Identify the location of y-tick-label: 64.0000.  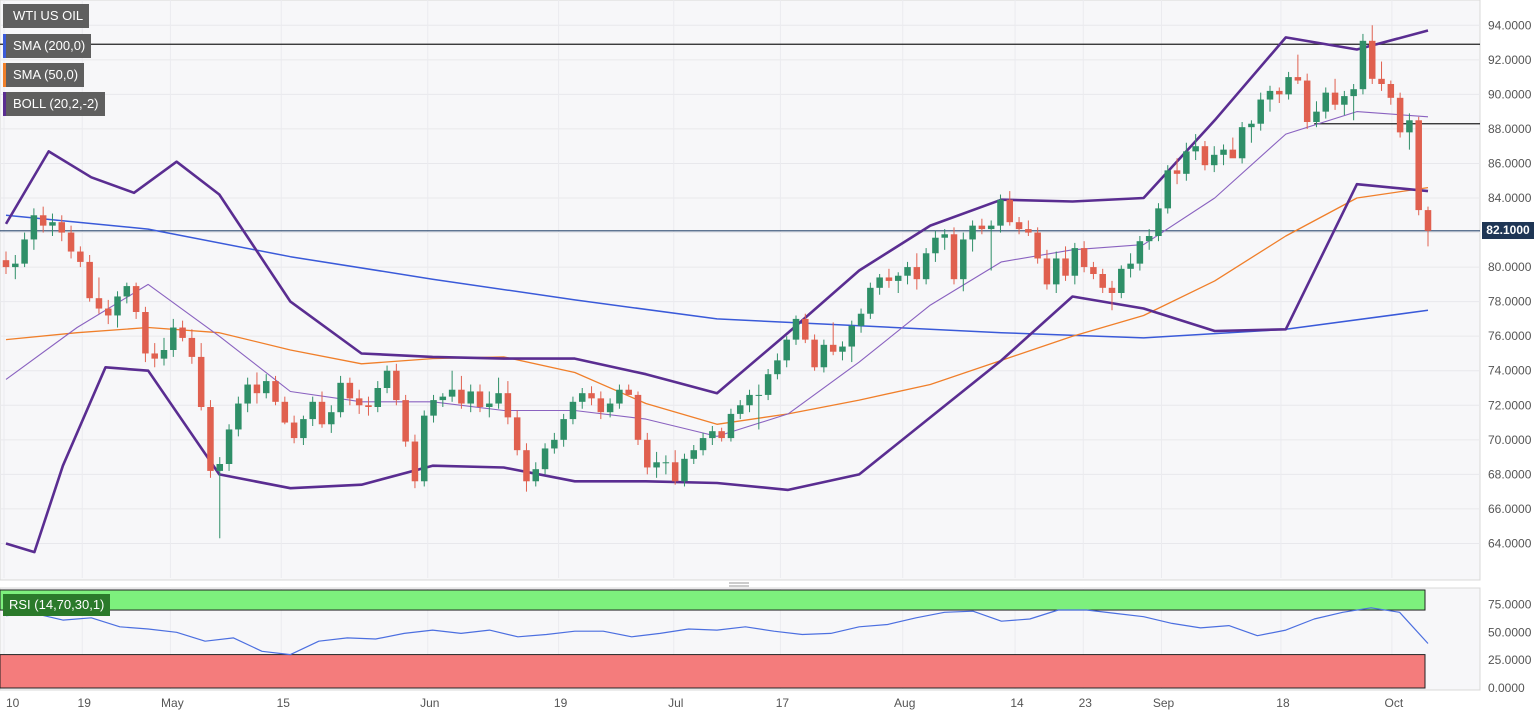
(1510, 543).